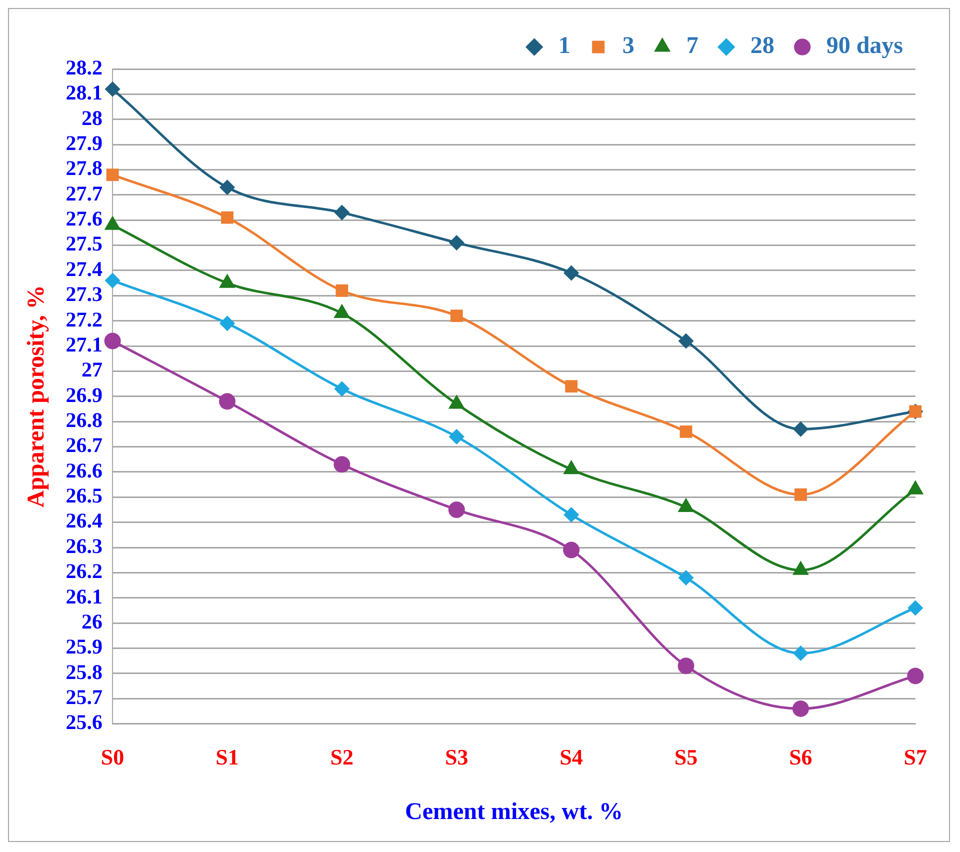 This screenshot has width=960, height=852. I want to click on y-tick-label: 27.4, so click(85, 268).